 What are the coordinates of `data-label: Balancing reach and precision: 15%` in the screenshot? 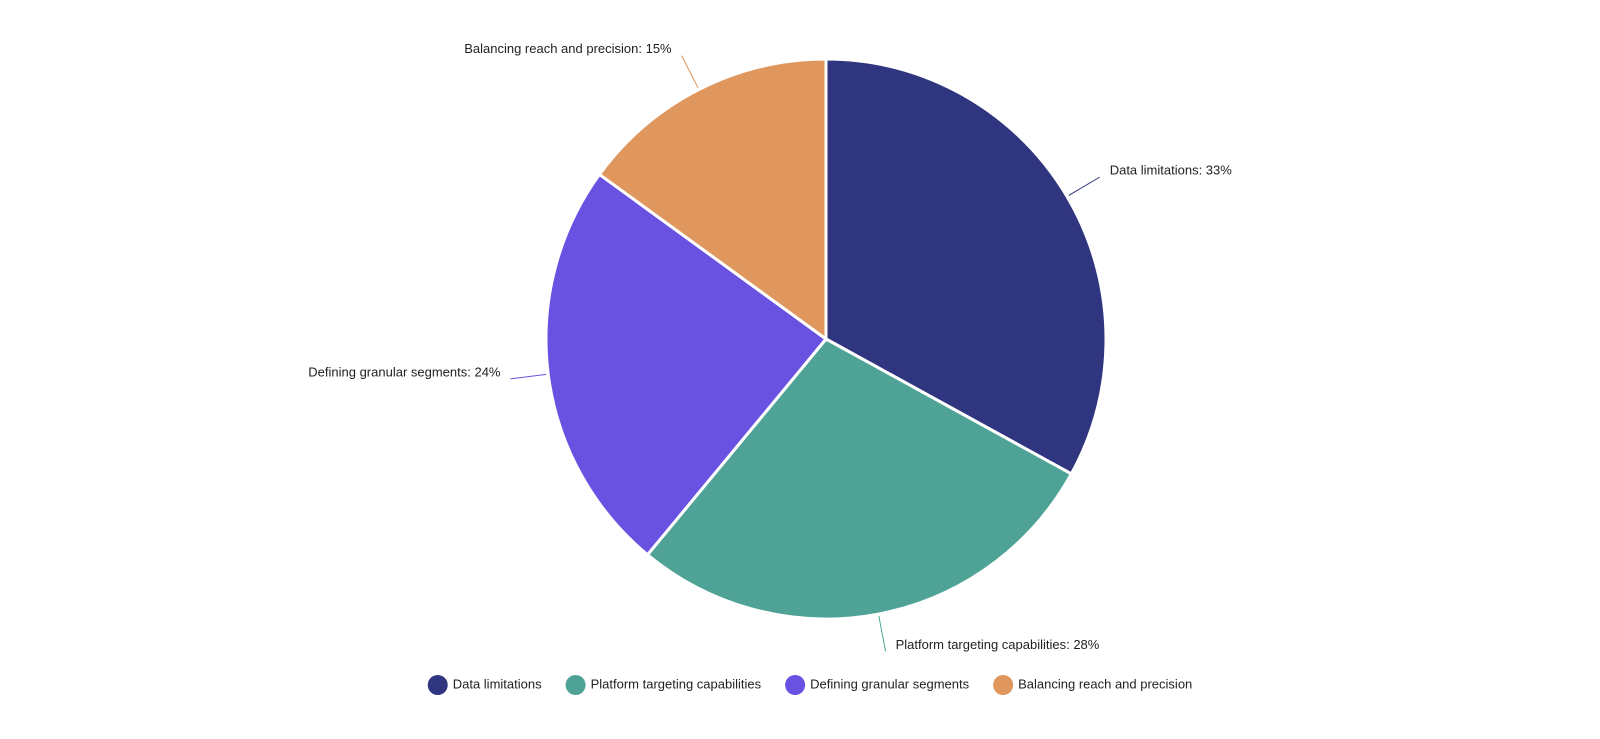 It's located at (568, 48).